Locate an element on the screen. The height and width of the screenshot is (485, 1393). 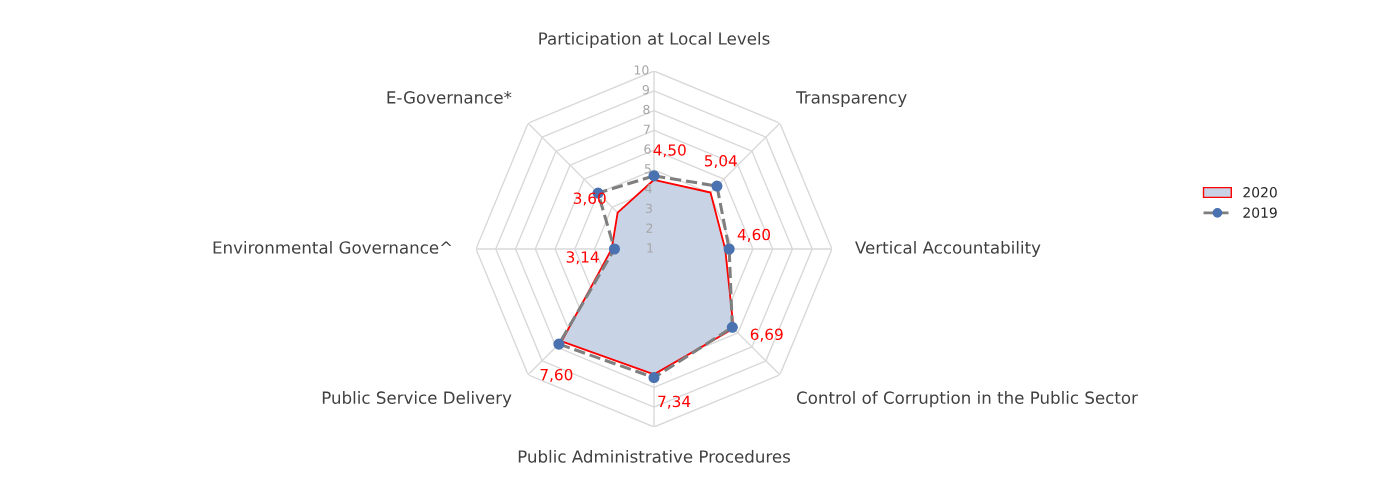
spoke-label: E-Governance* is located at coordinates (449, 97).